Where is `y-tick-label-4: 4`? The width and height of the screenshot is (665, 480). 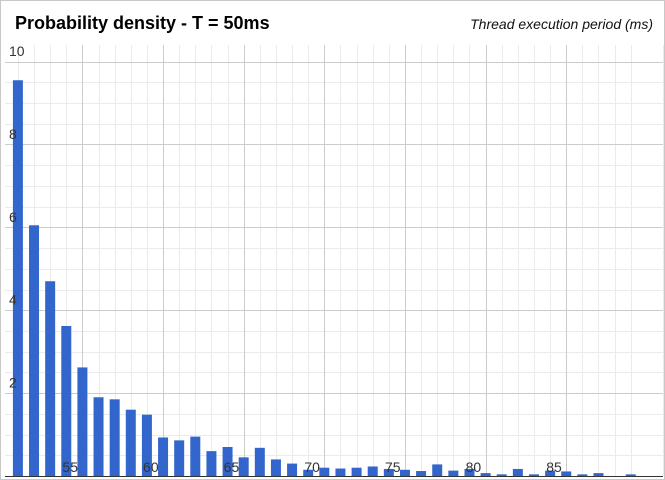
y-tick-label-4: 4 is located at coordinates (13, 300).